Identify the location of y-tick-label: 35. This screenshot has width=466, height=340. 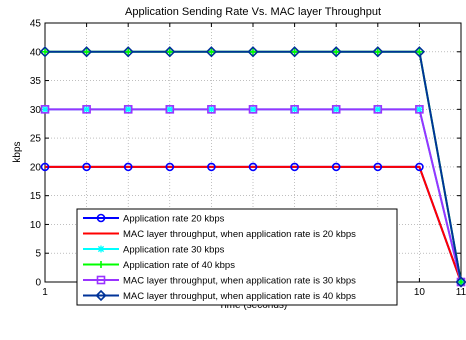
(36, 81).